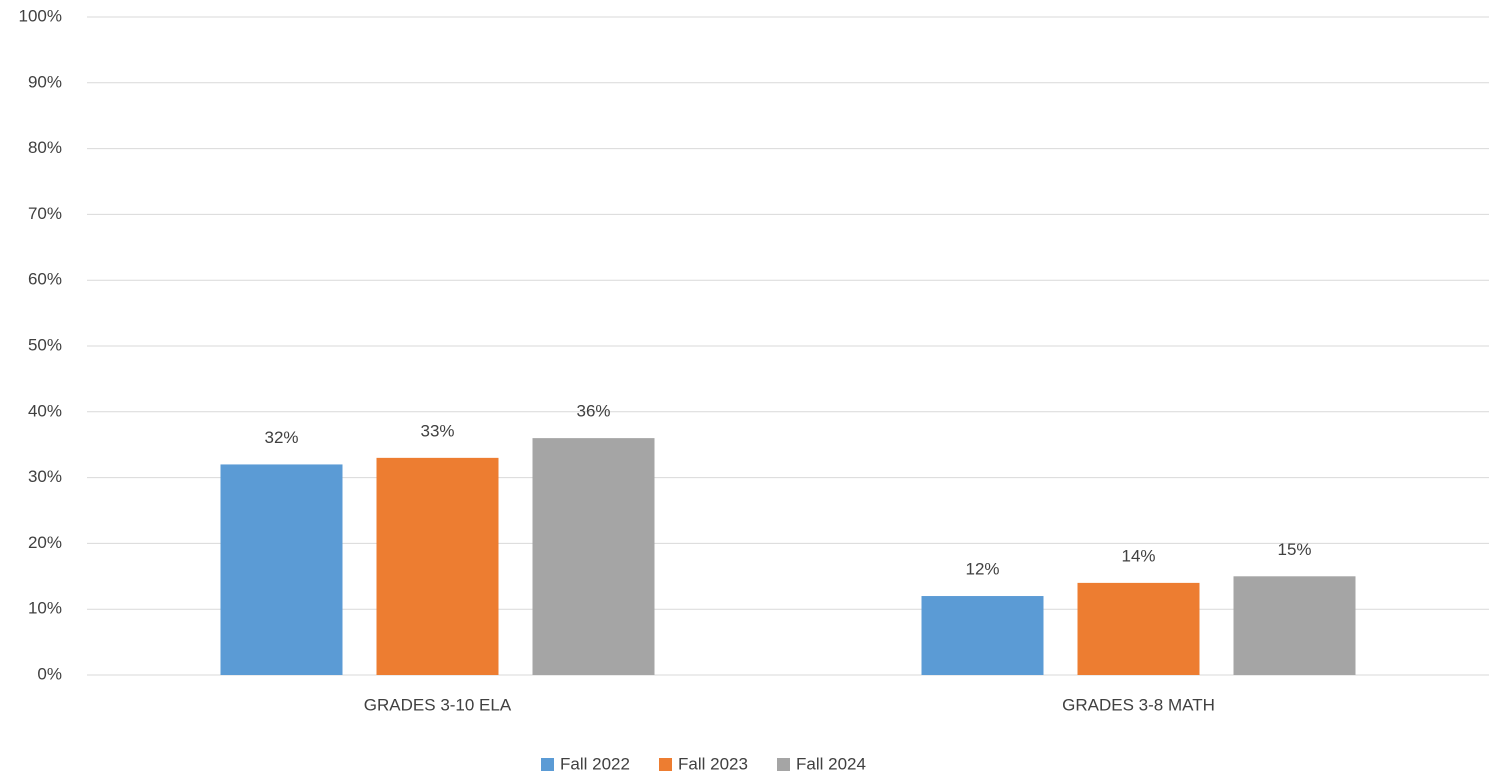  I want to click on data-label: 12%, so click(982, 569).